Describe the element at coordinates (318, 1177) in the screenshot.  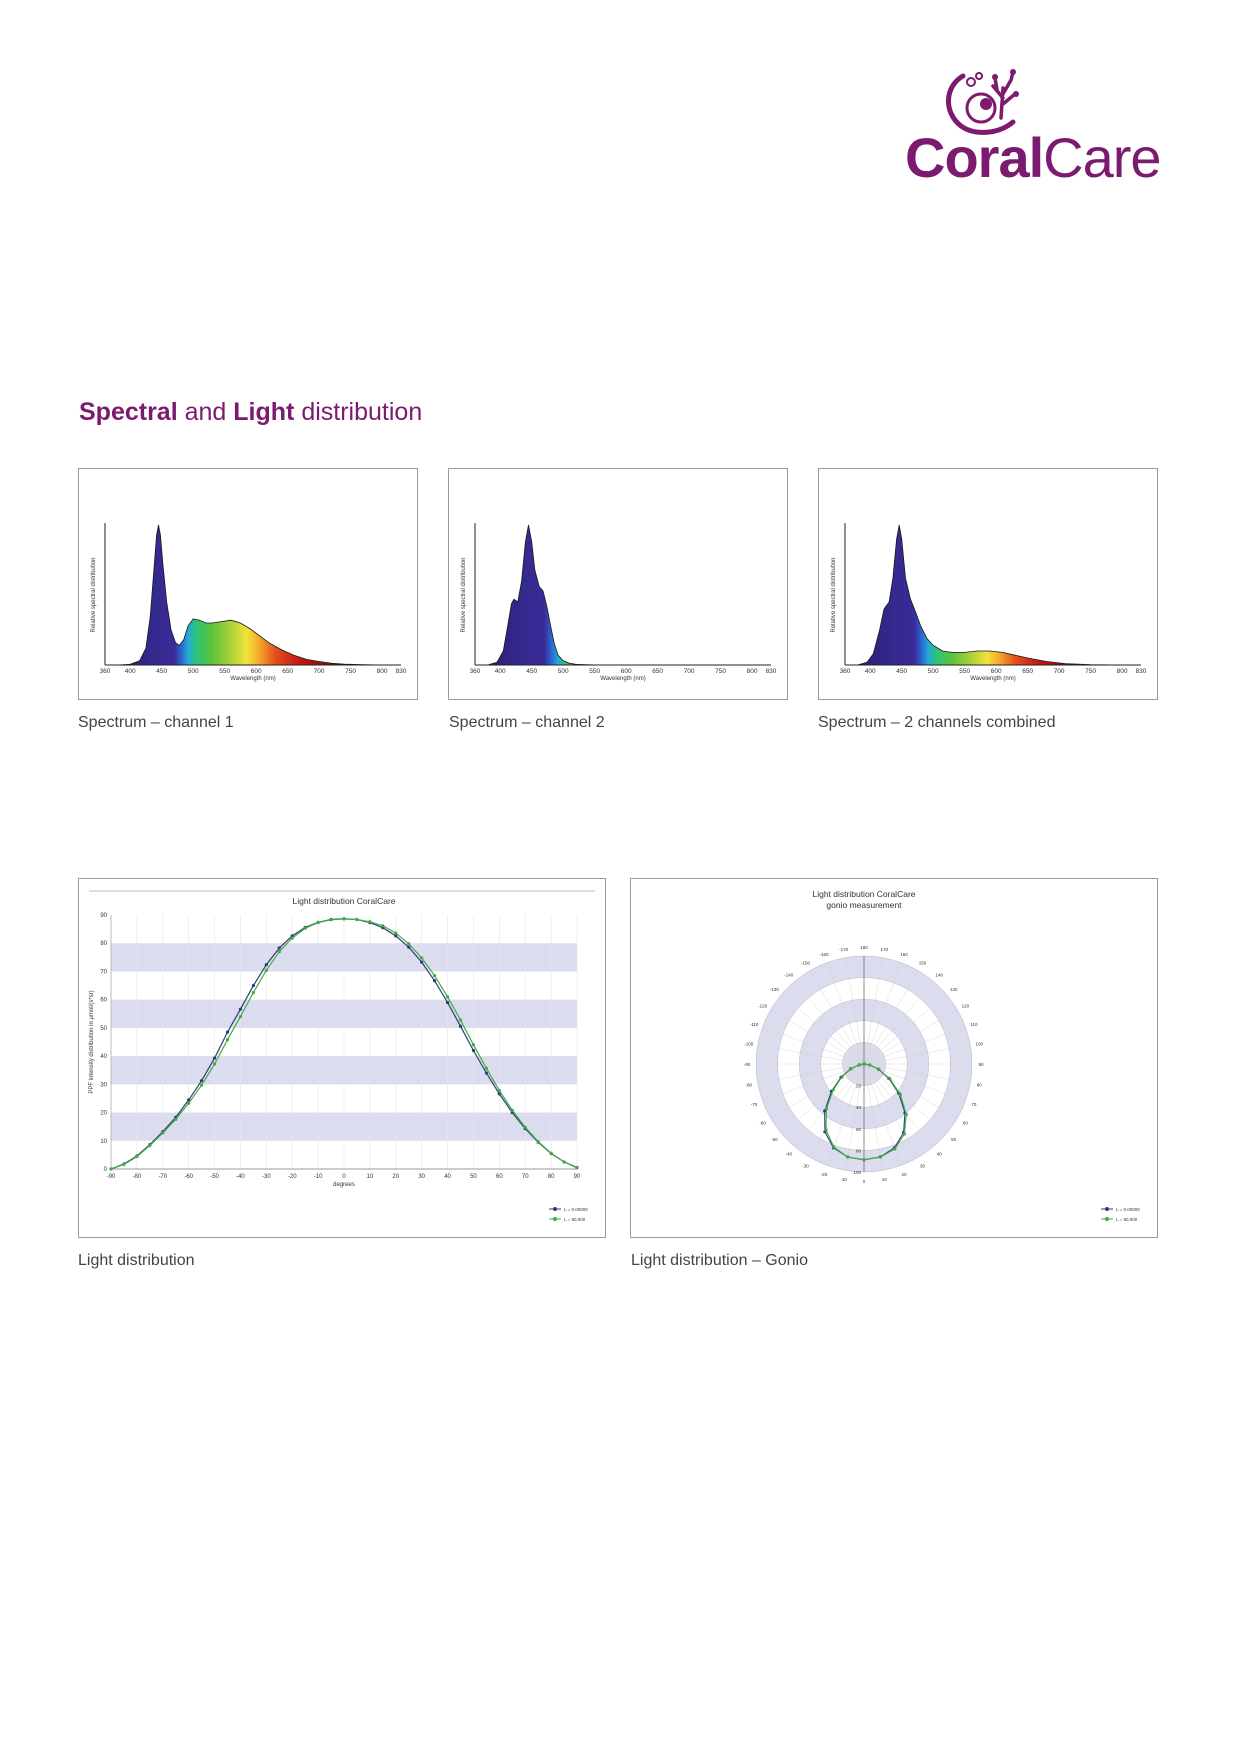
I see `x-tick-label: -10` at that location.